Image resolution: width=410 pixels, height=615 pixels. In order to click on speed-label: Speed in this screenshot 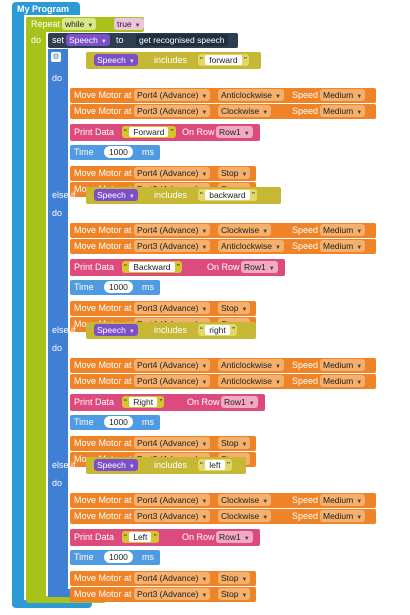, I will do `click(305, 230)`.